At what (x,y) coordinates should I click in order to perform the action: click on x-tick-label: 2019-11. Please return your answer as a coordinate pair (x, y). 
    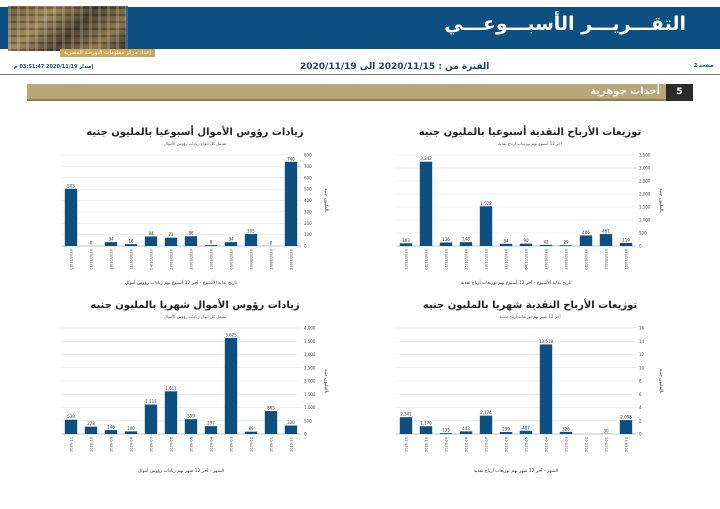
    Looking at the image, I should click on (292, 444).